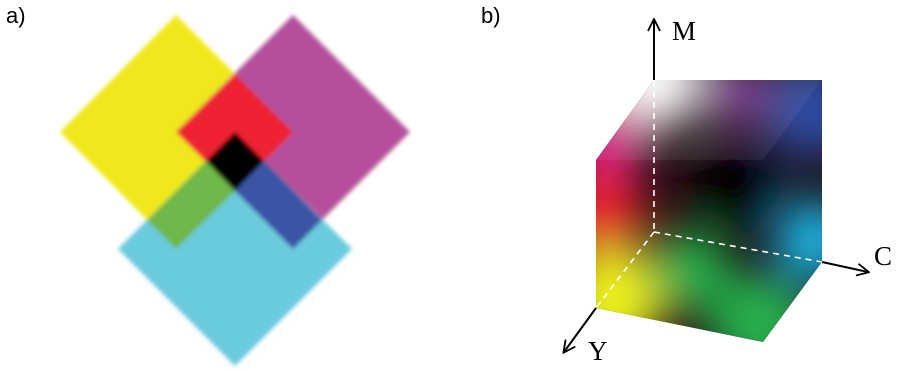  Describe the element at coordinates (684, 31) in the screenshot. I see `axis-label-m: M` at that location.